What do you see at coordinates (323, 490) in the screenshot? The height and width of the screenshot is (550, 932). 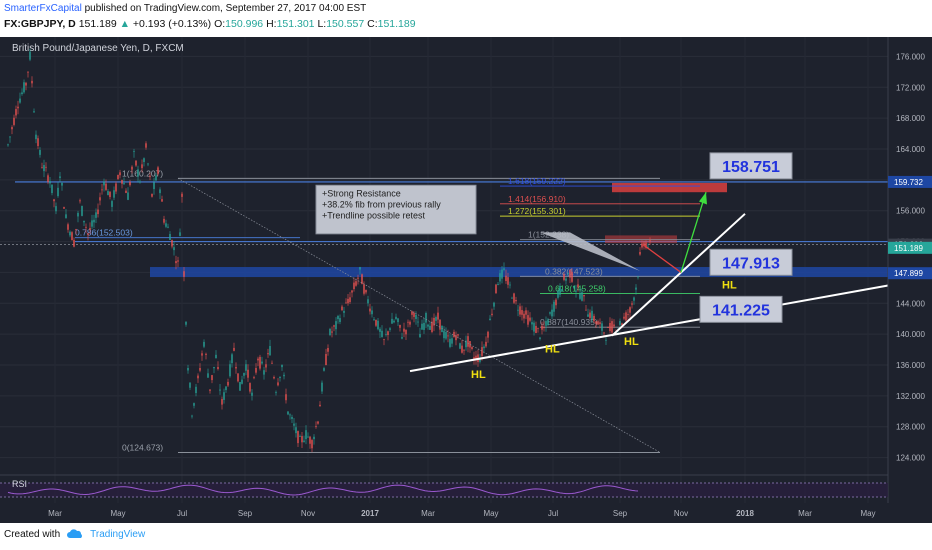 I see `rsi-line` at bounding box center [323, 490].